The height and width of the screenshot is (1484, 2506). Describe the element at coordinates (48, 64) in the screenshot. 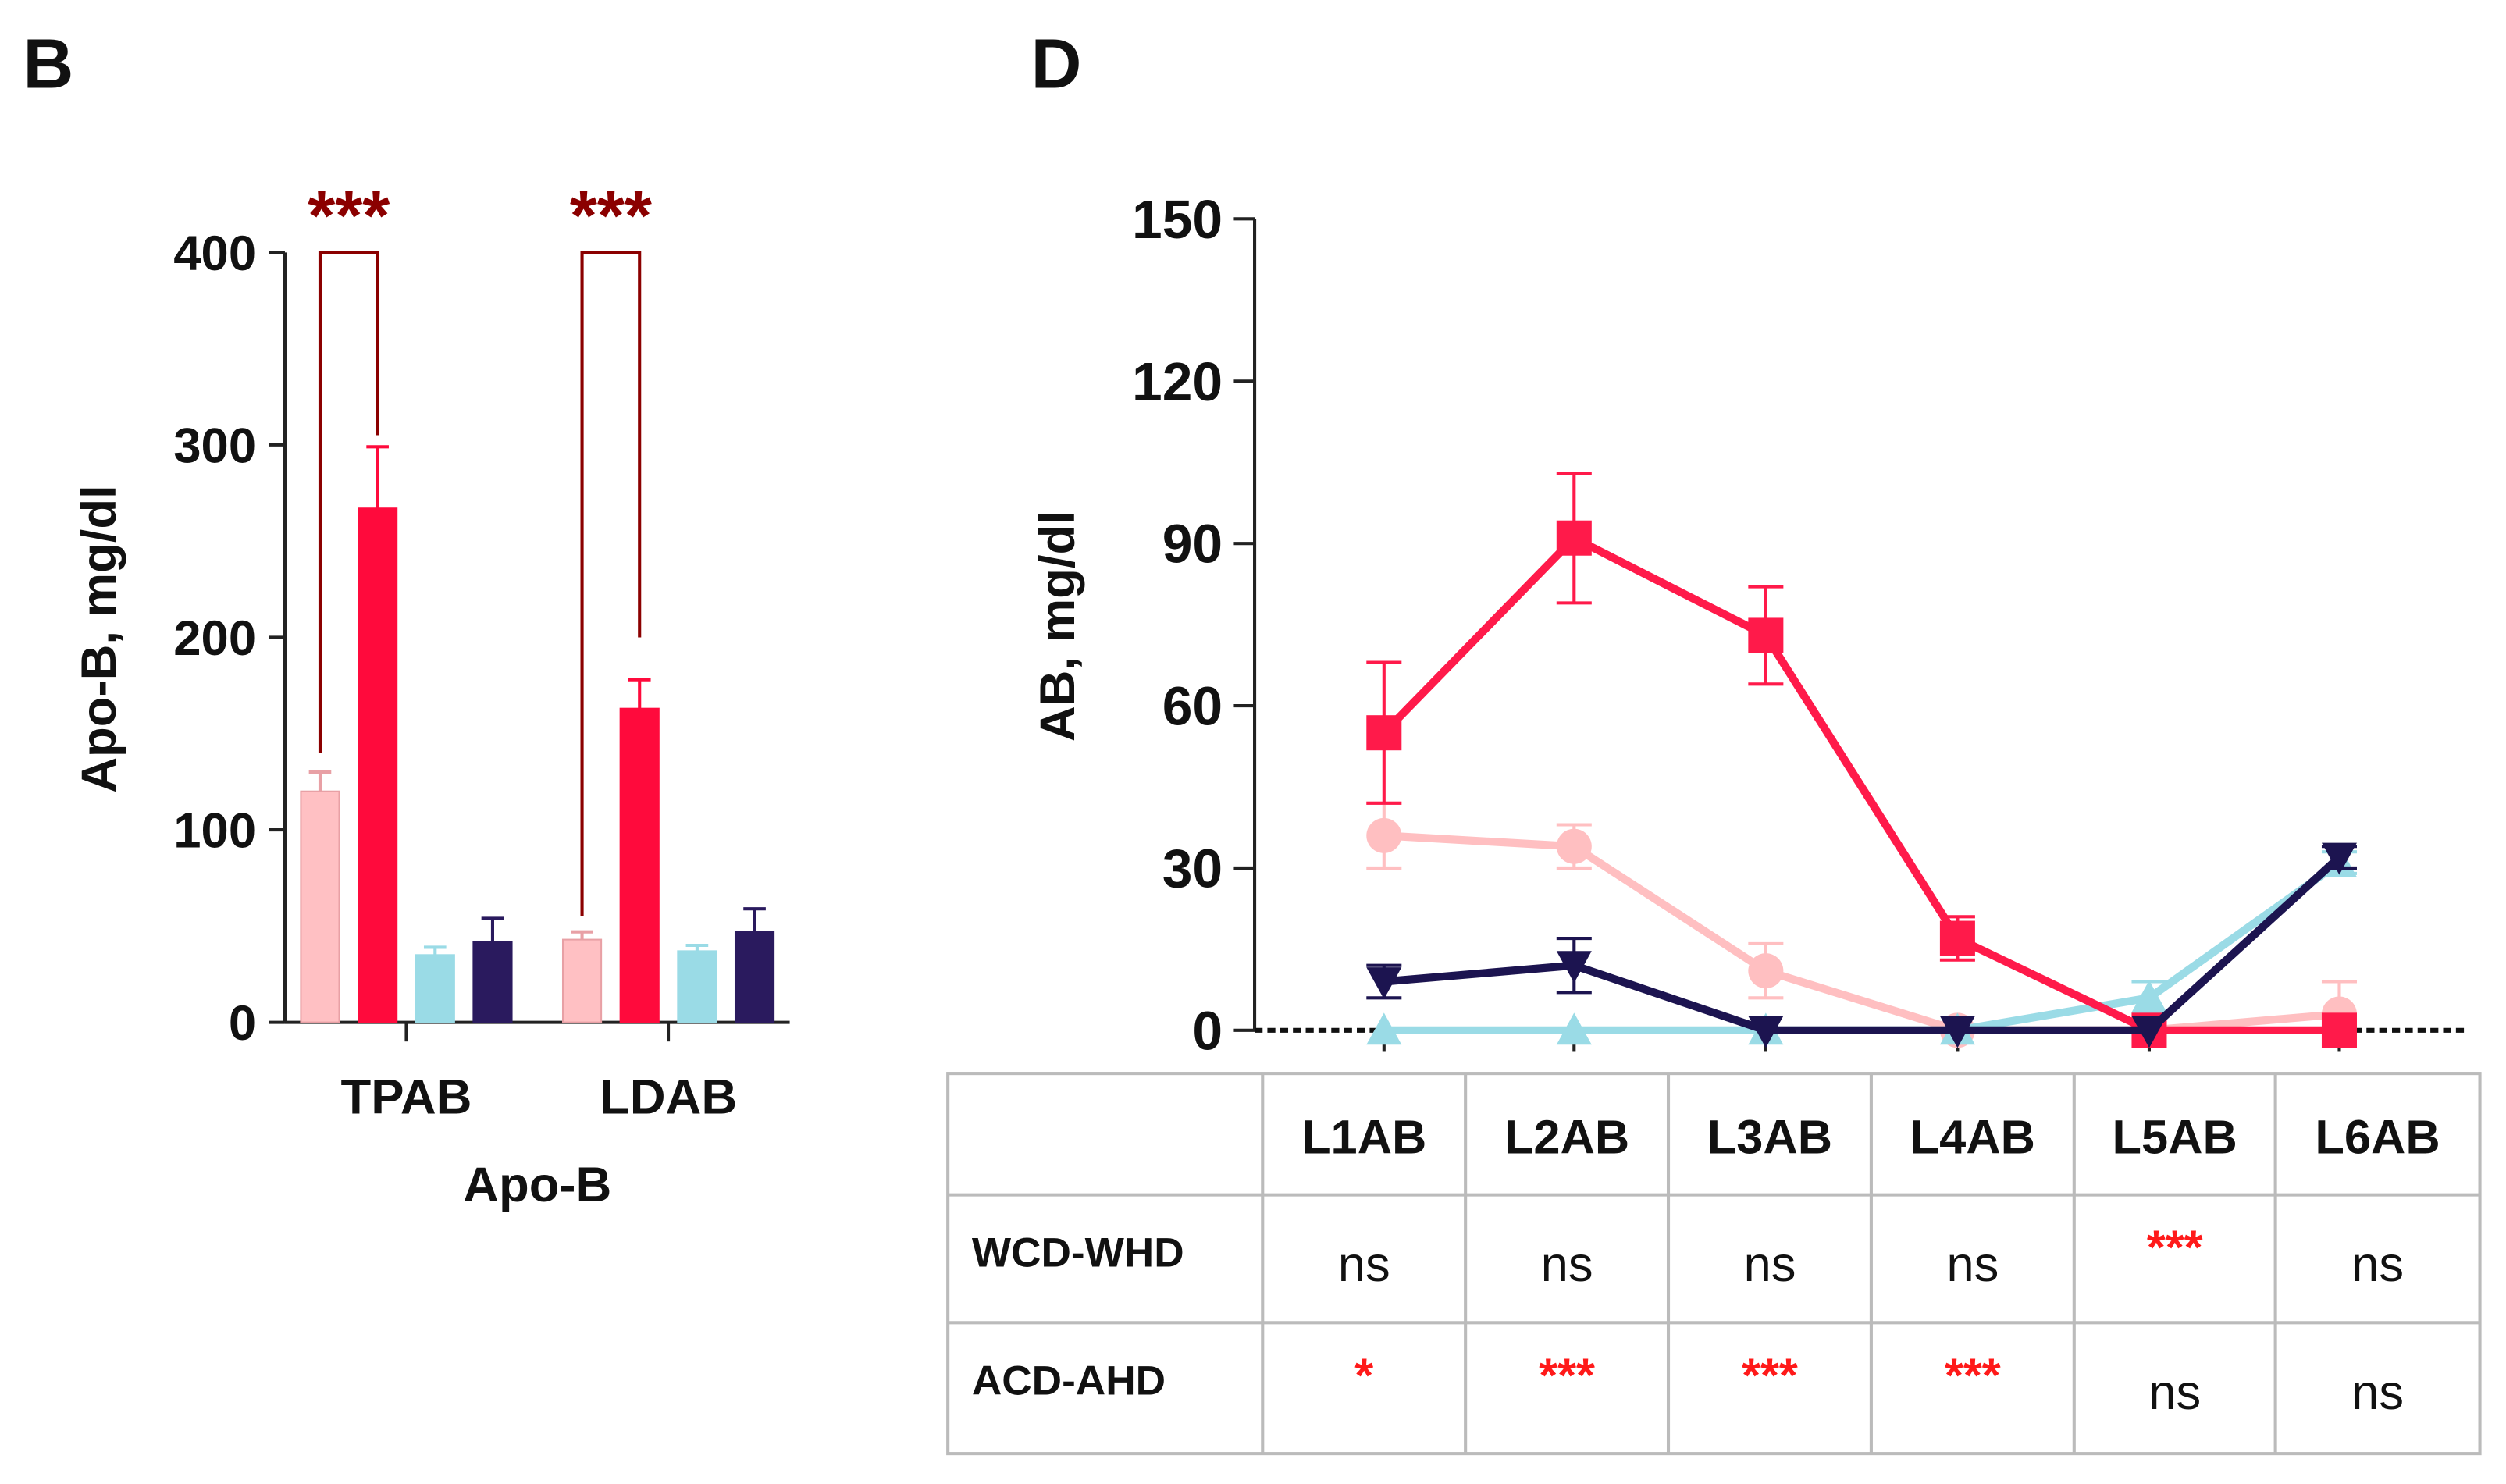

I see `panel-label-b: B` at that location.